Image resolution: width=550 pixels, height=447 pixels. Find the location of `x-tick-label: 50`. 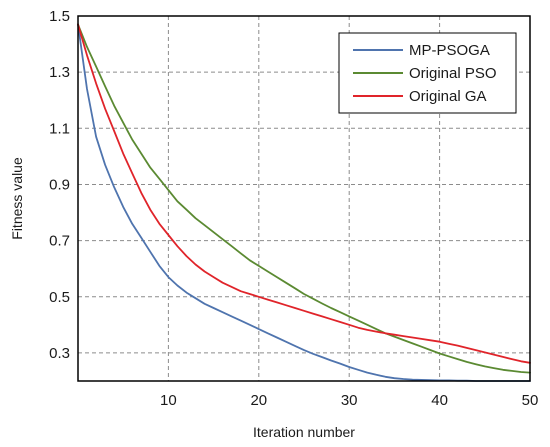

x-tick-label: 50 is located at coordinates (530, 400).